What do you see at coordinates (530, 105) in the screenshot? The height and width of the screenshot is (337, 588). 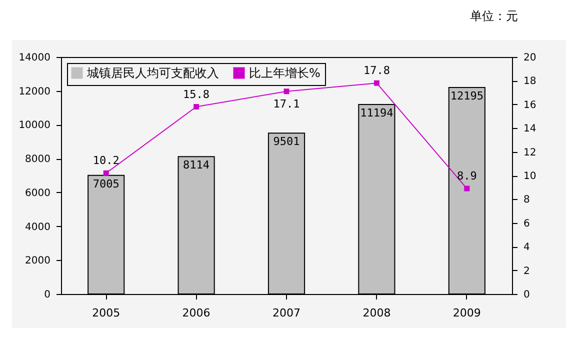 I see `y2-tick-label: 16` at bounding box center [530, 105].